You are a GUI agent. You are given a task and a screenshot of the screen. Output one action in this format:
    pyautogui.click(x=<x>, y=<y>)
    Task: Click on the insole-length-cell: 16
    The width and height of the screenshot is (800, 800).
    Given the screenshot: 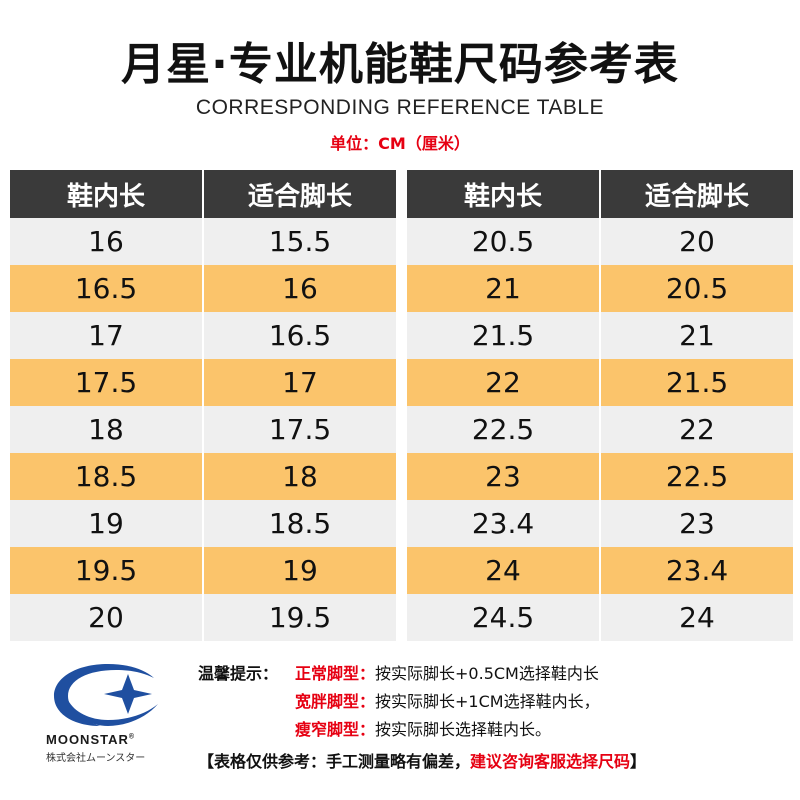 What is the action you would take?
    pyautogui.click(x=107, y=241)
    